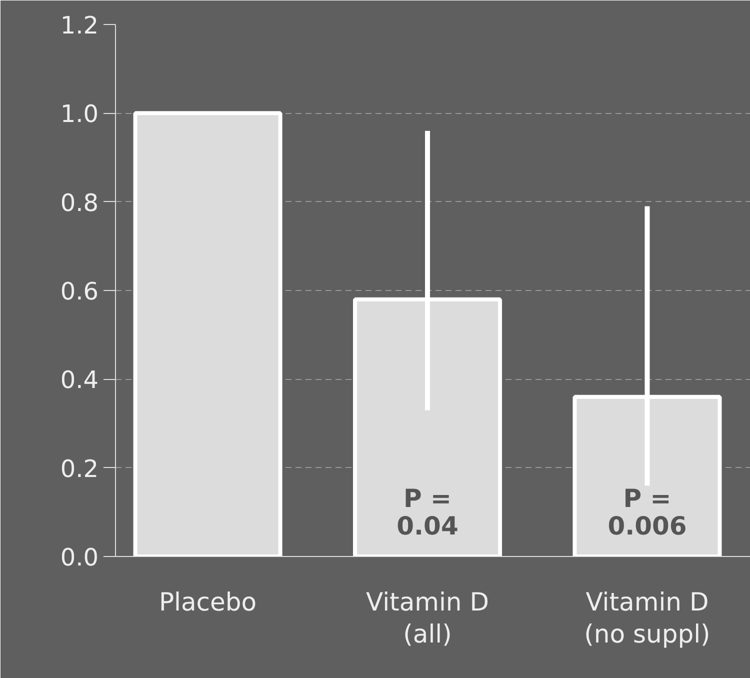 This screenshot has width=750, height=678. What do you see at coordinates (79, 292) in the screenshot?
I see `y-tick-label: 0.6` at bounding box center [79, 292].